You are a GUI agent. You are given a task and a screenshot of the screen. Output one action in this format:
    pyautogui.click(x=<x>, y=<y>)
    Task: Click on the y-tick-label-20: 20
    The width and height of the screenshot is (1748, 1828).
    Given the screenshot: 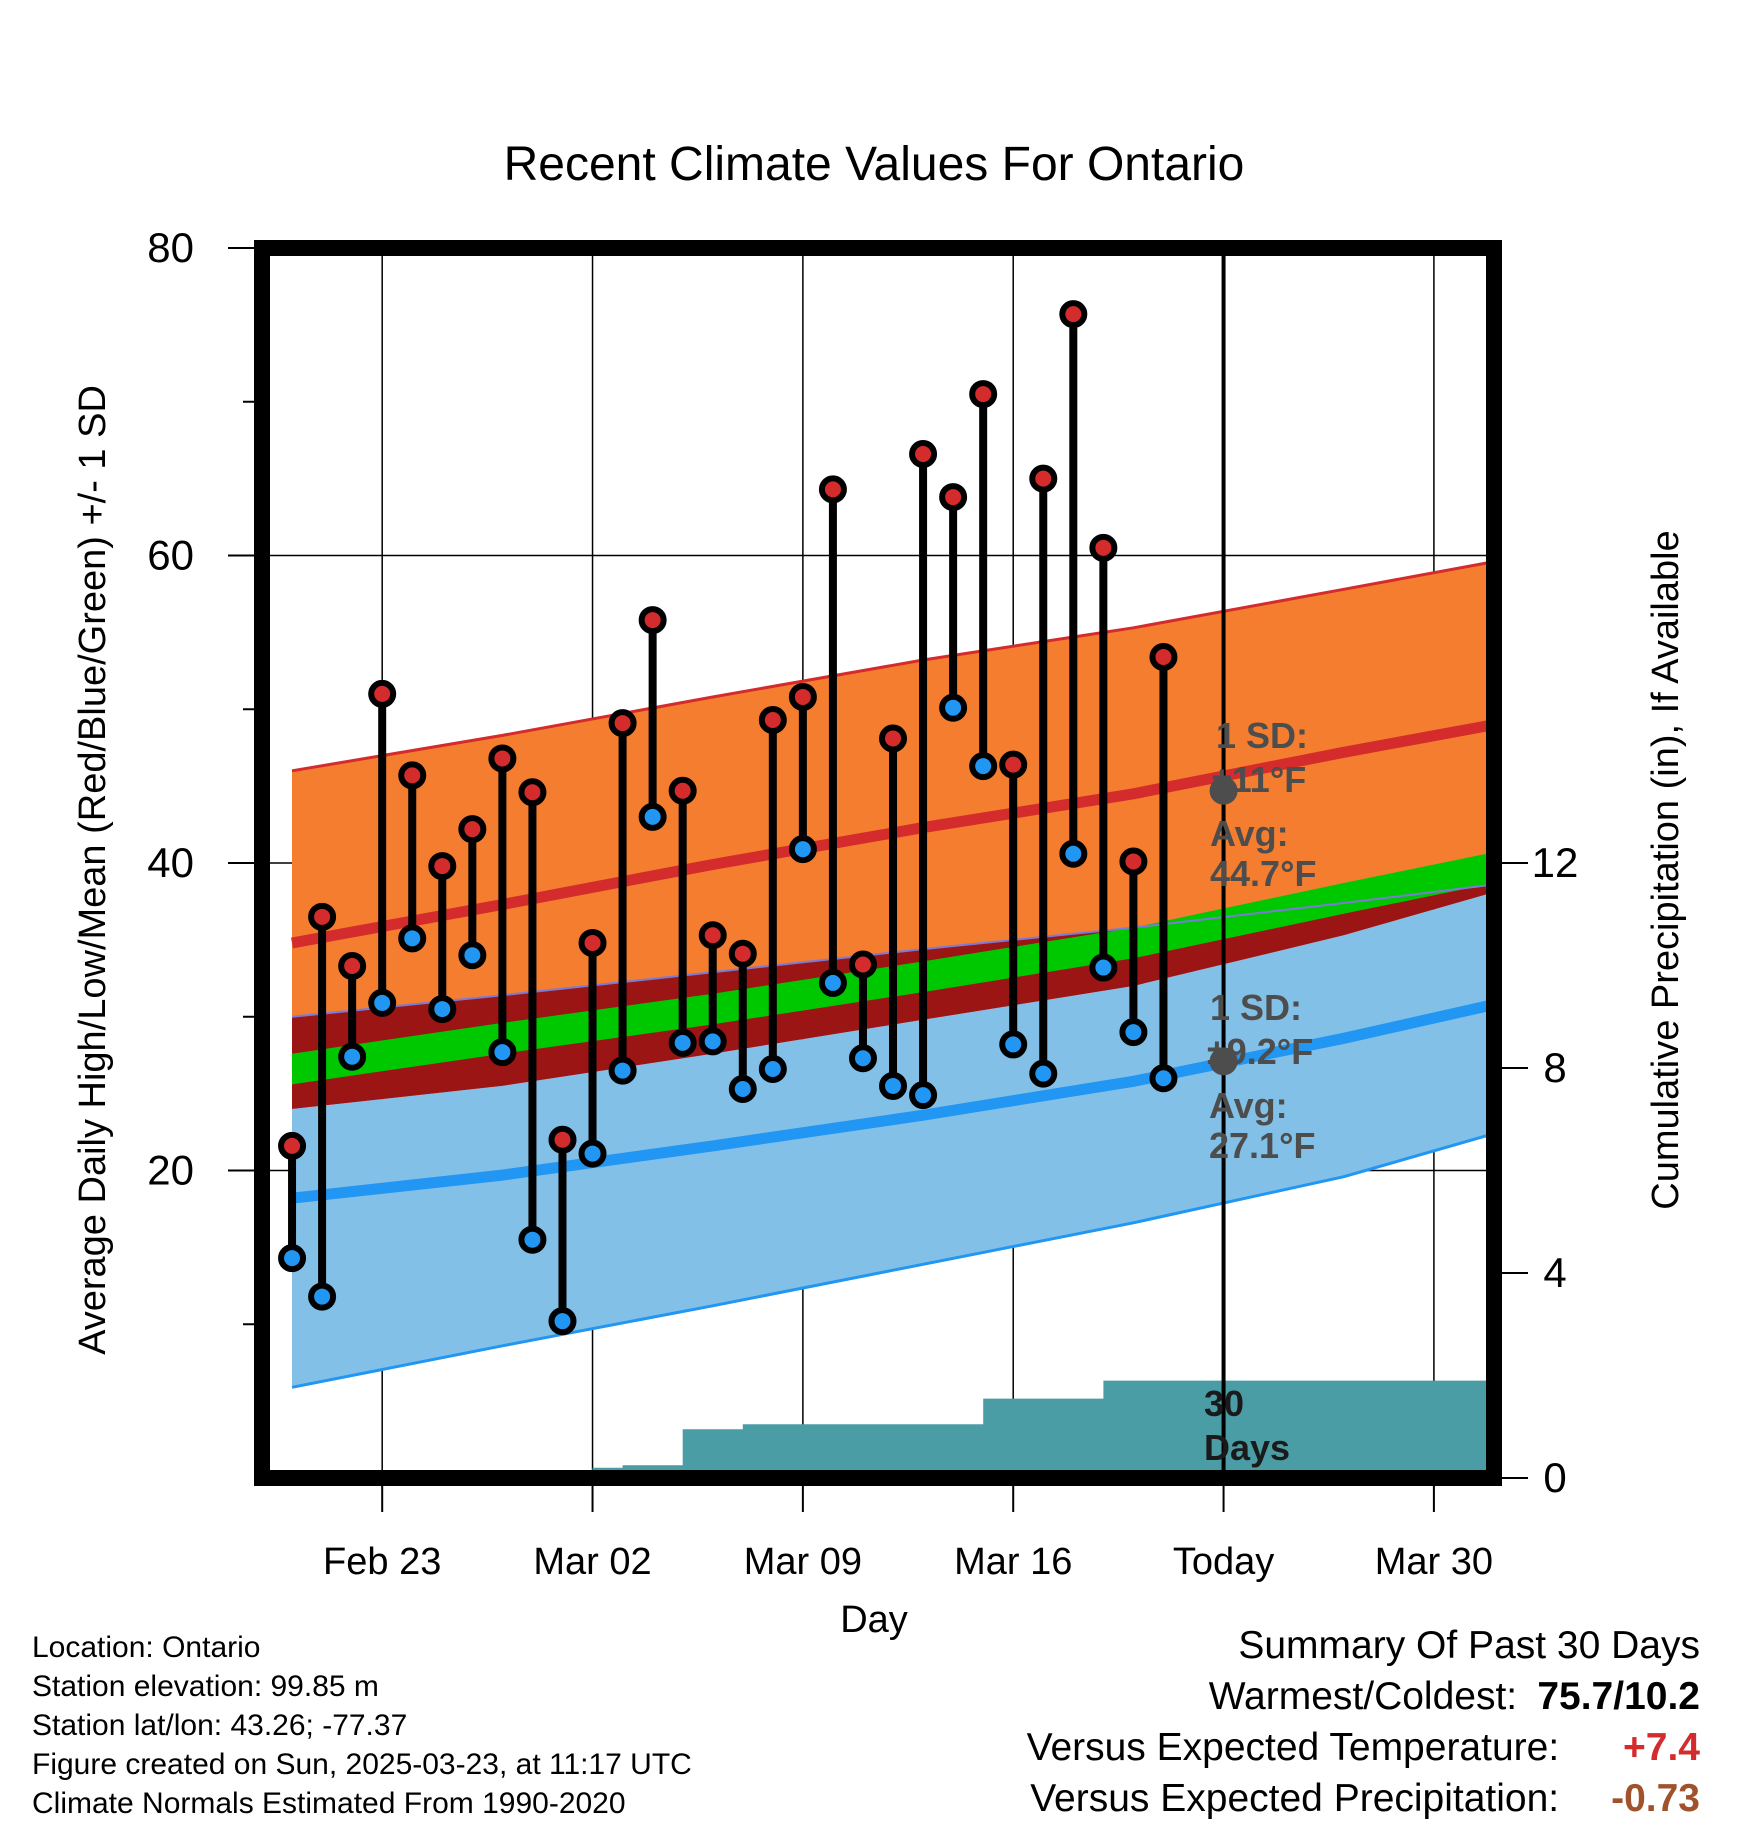 What is the action you would take?
    pyautogui.click(x=170, y=1170)
    